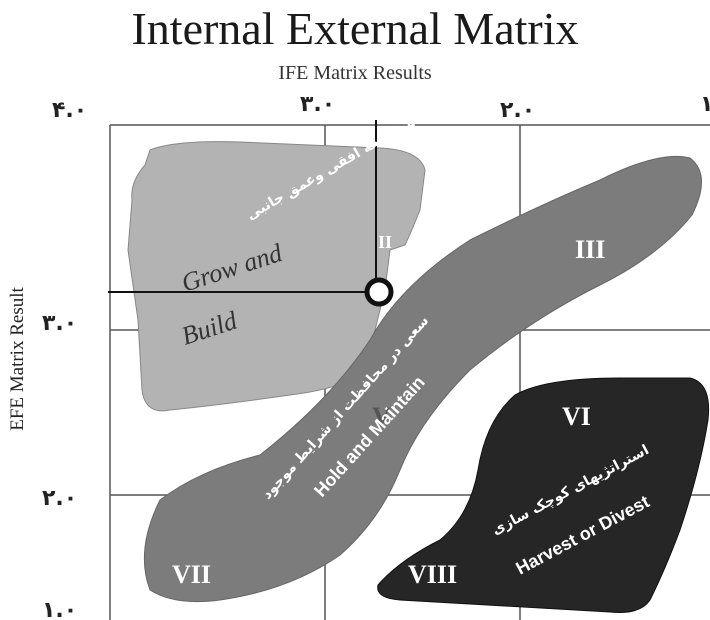  I want to click on y-tick-label: ۱.۰, so click(59, 609).